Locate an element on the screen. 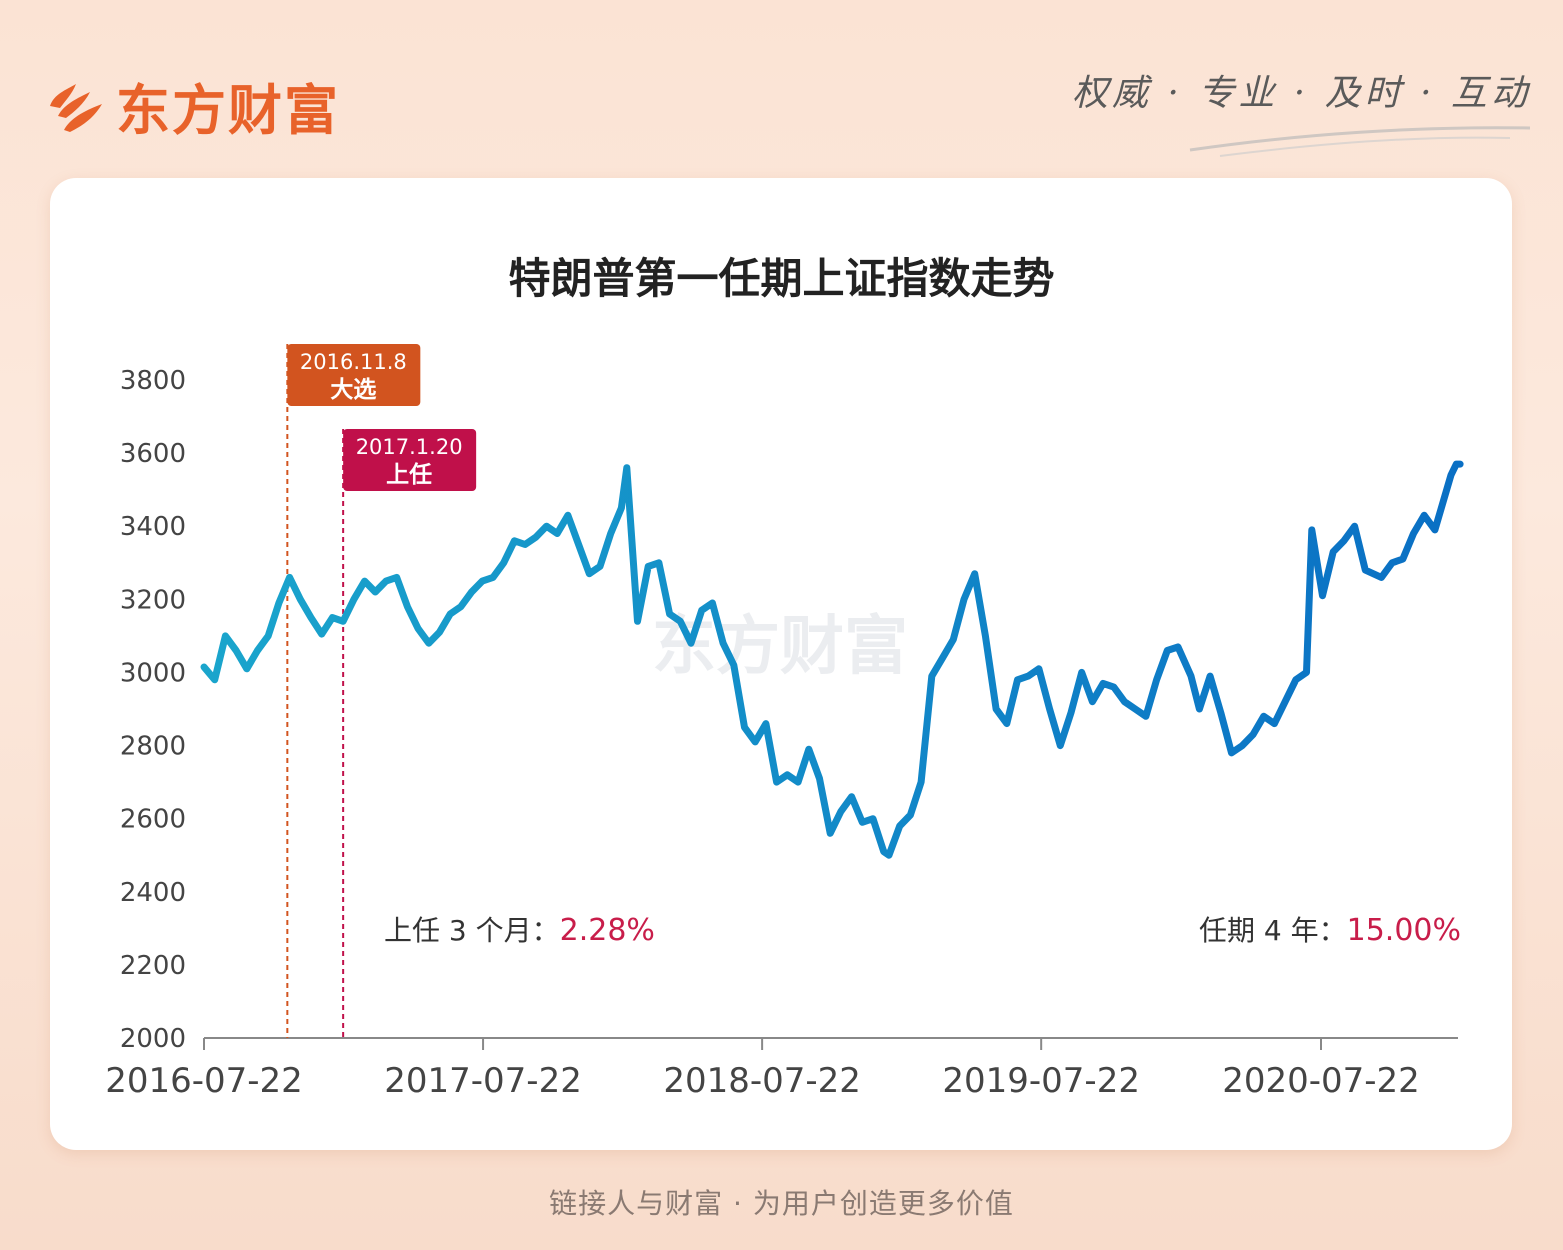 This screenshot has height=1250, width=1563. y-tick-label: 3400 is located at coordinates (153, 527).